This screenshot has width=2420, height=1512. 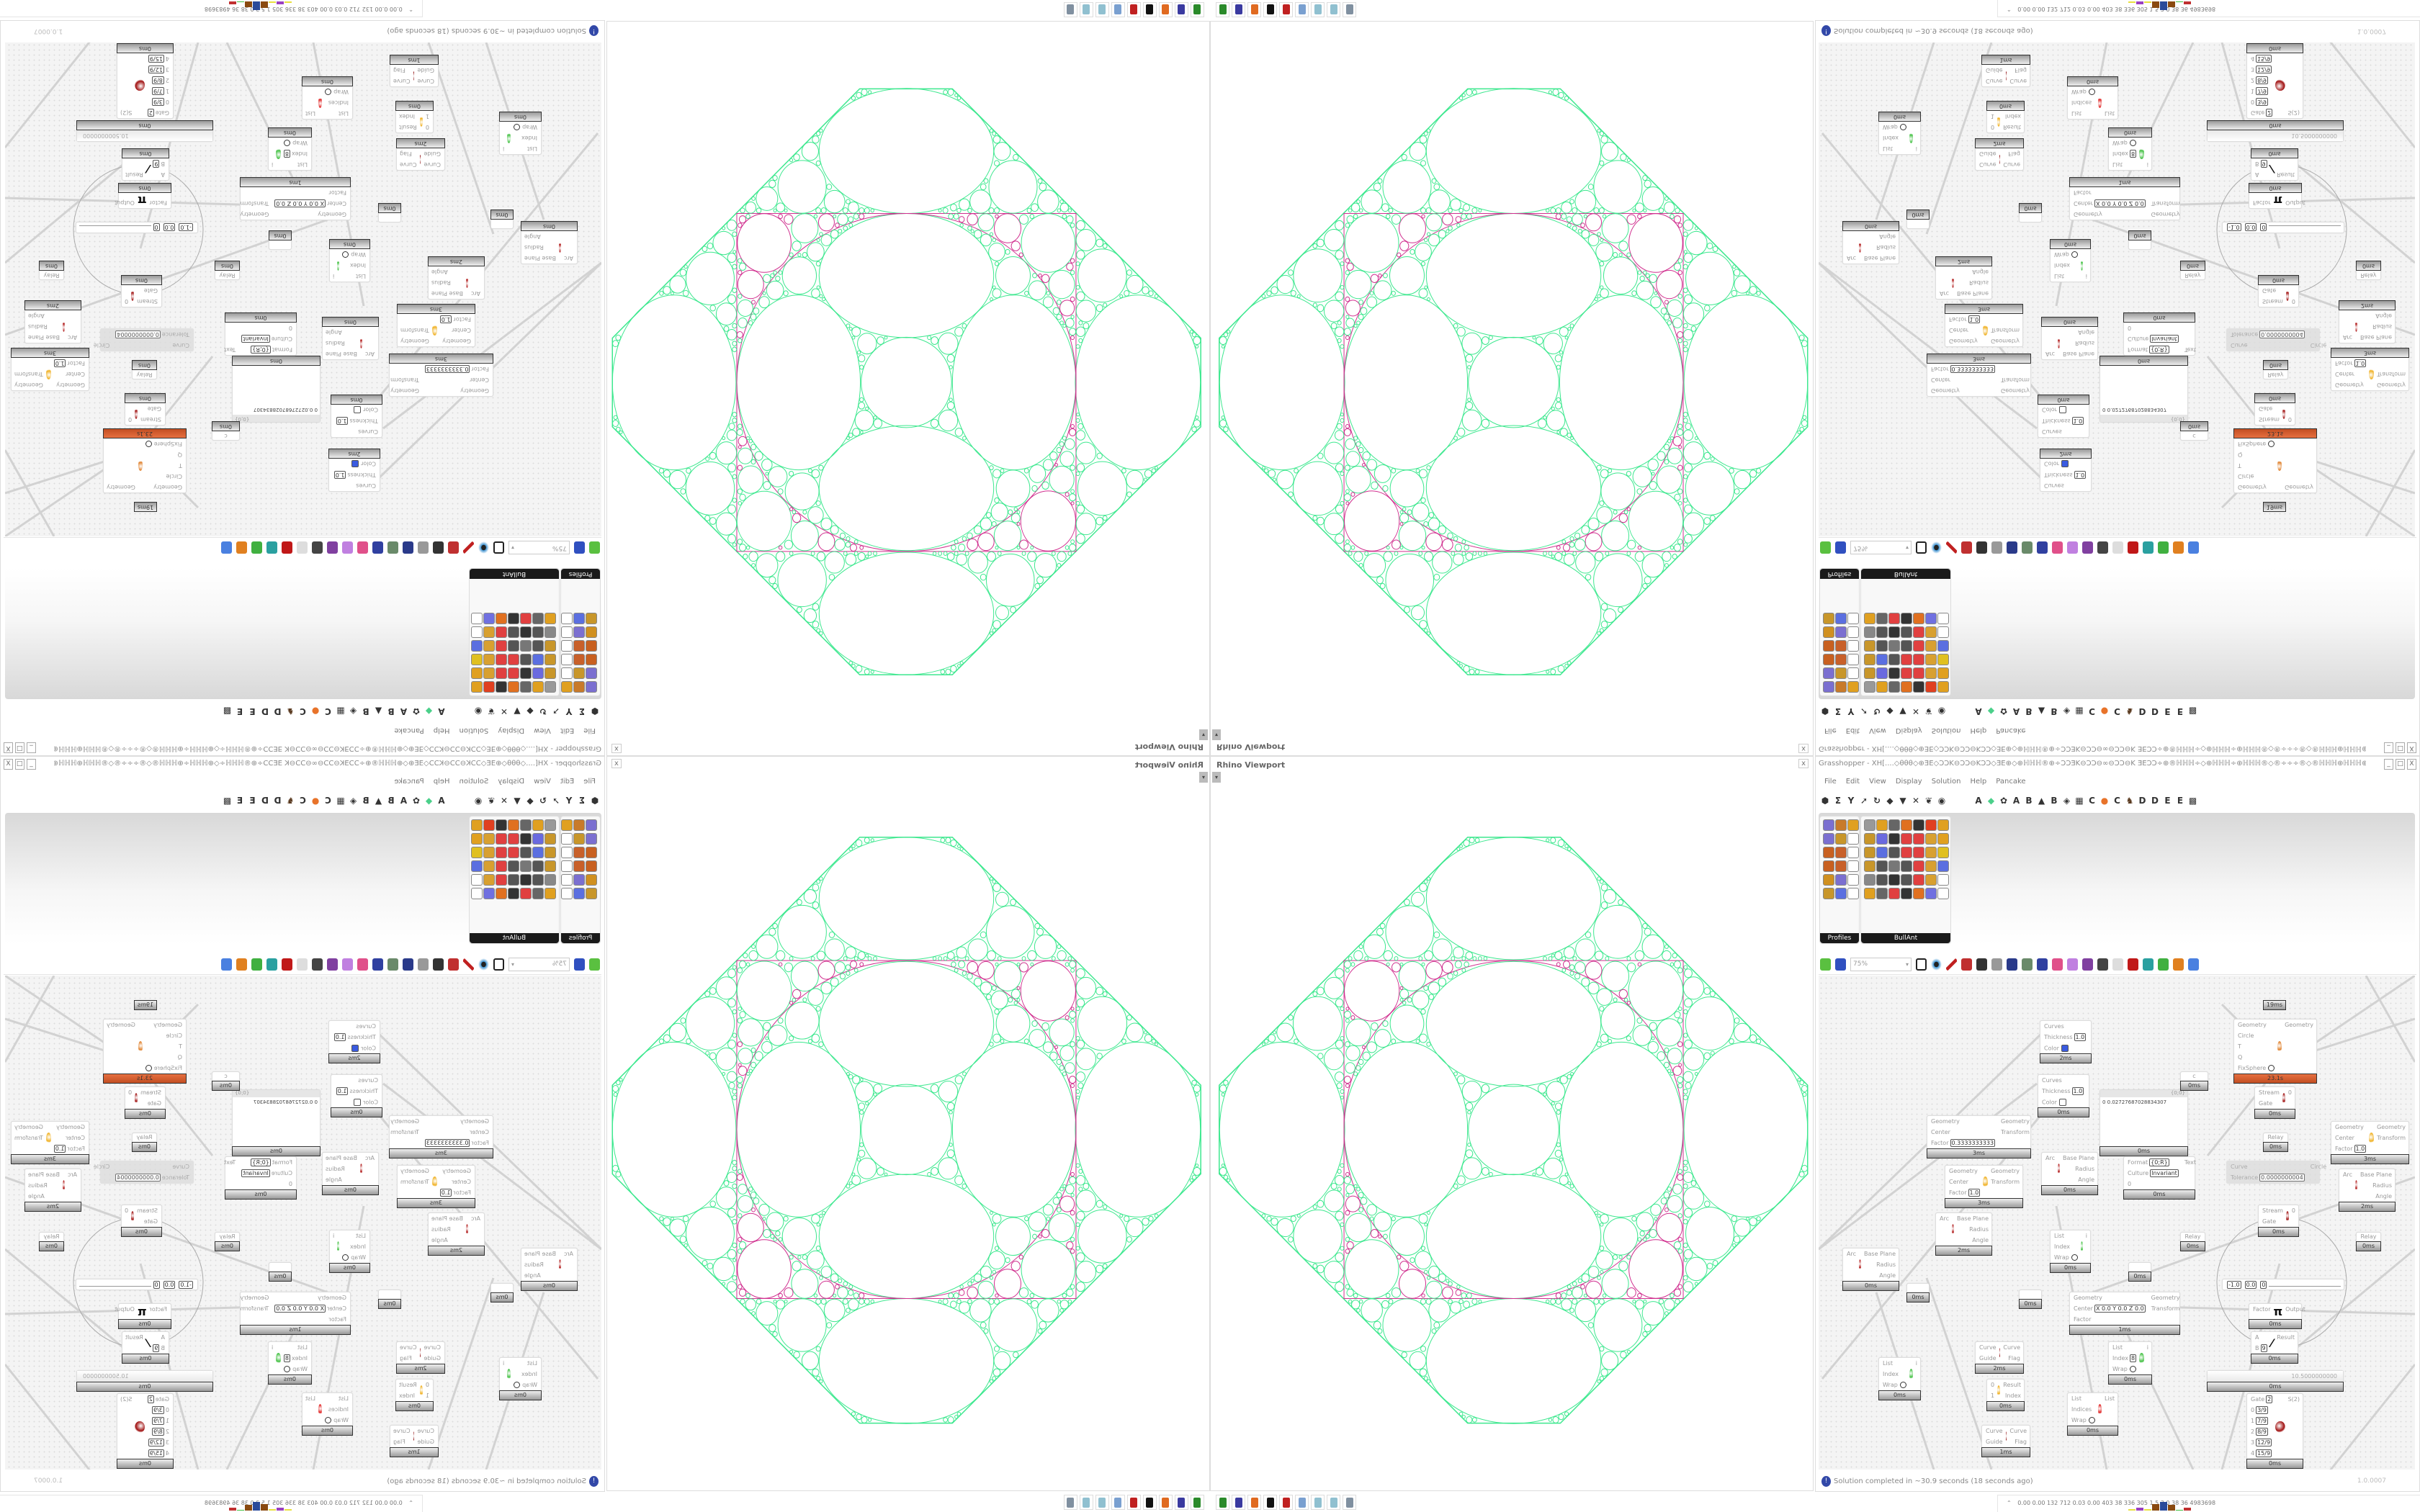 I want to click on stats-expand-icon: ⌃, so click(x=410, y=9).